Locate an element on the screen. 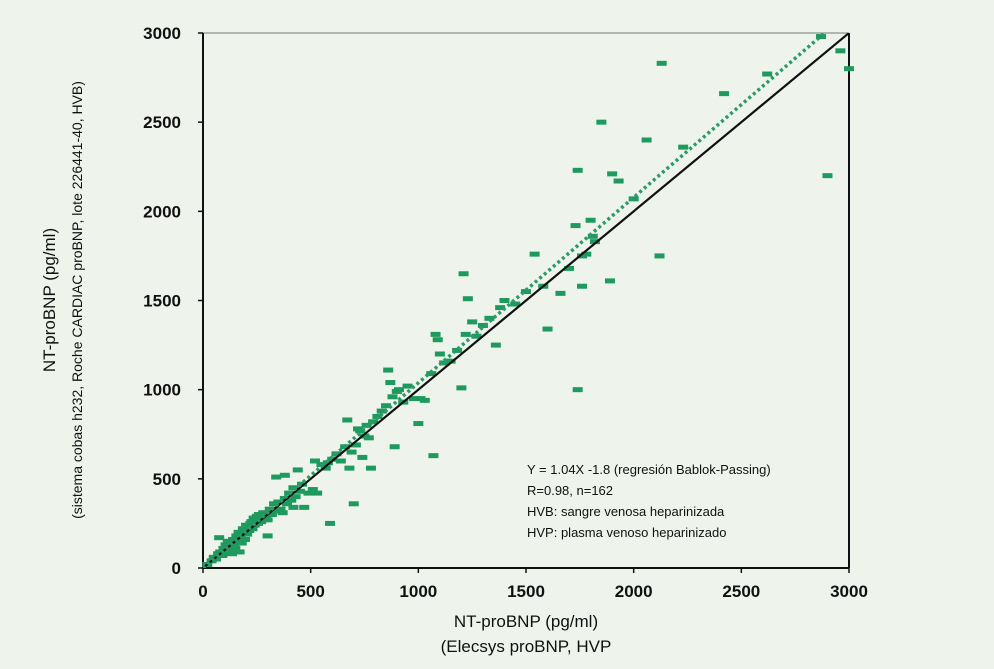 This screenshot has width=994, height=669. x-tick-label: 1500 is located at coordinates (526, 591).